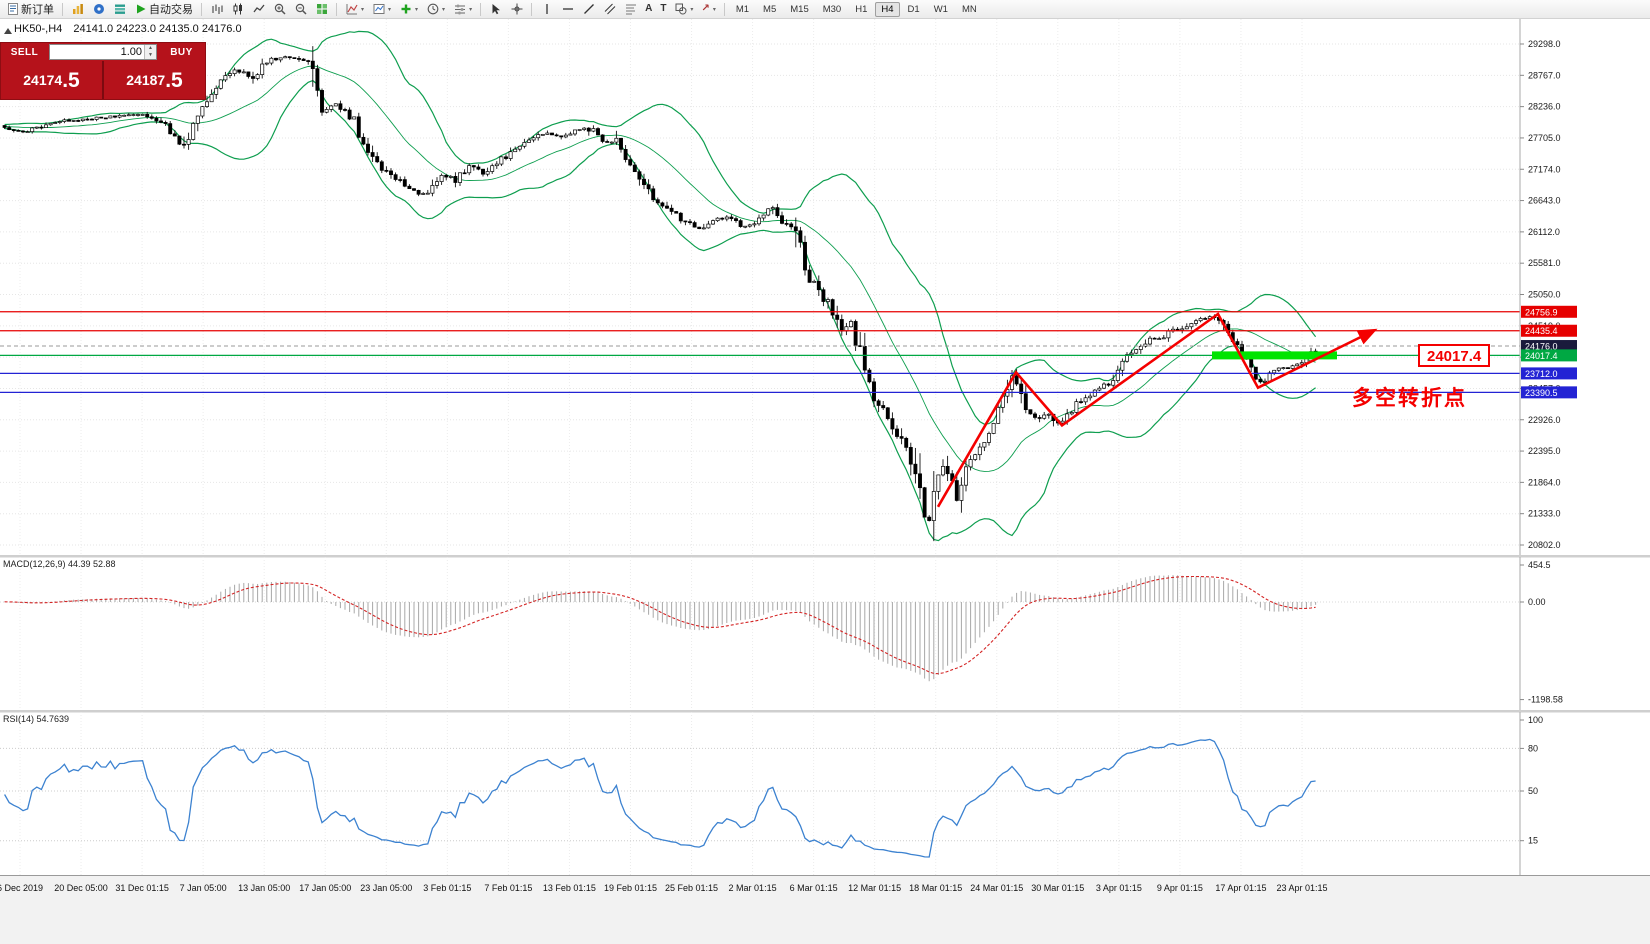  I want to click on macd-axis-label: 454.5, so click(1539, 565).